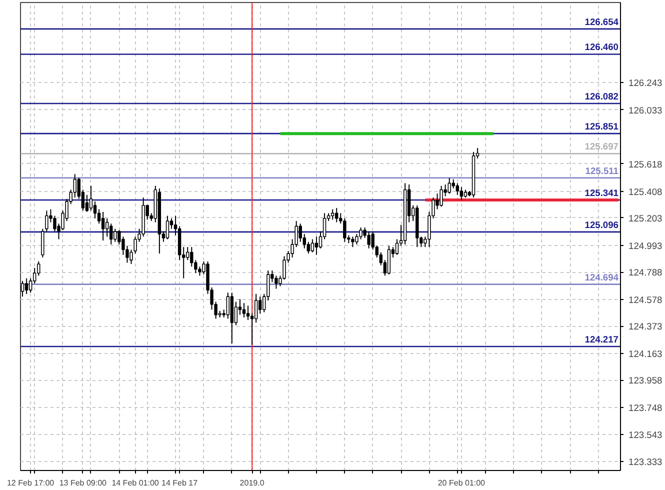 Image resolution: width=665 pixels, height=490 pixels. I want to click on ref-line-label: 126.654, so click(602, 21).